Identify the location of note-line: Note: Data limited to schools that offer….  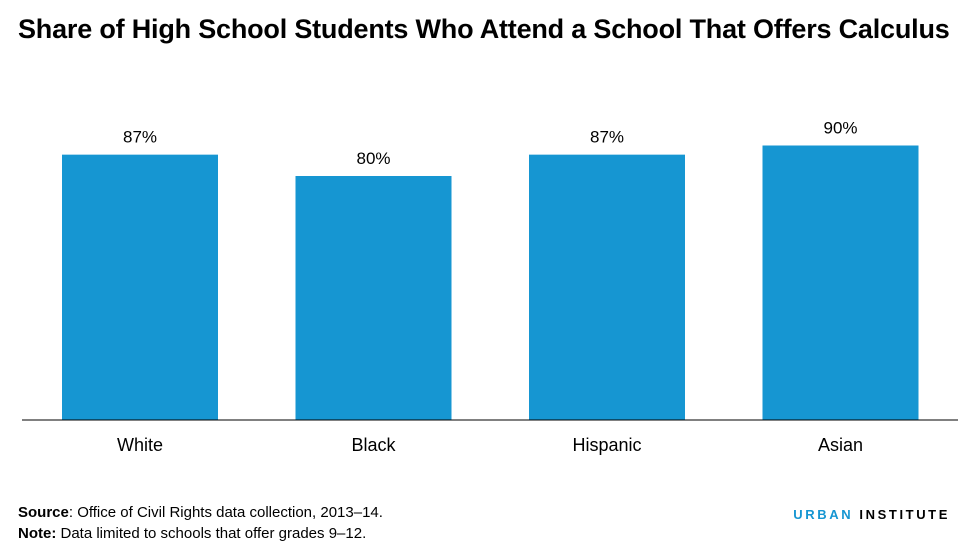
(200, 533).